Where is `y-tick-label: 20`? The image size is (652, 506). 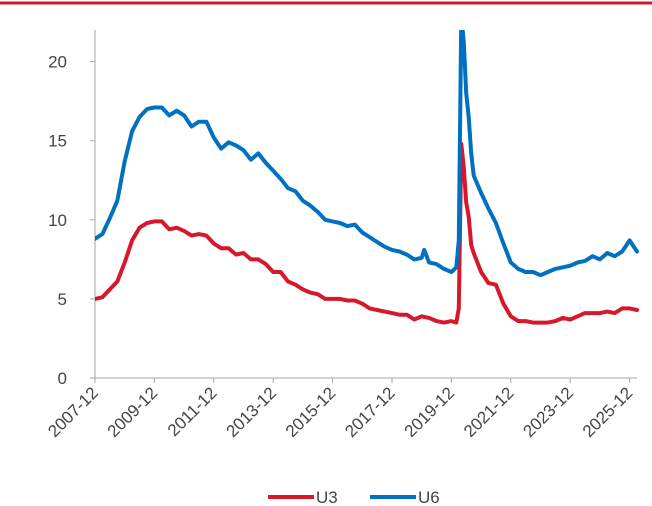
y-tick-label: 20 is located at coordinates (57, 62).